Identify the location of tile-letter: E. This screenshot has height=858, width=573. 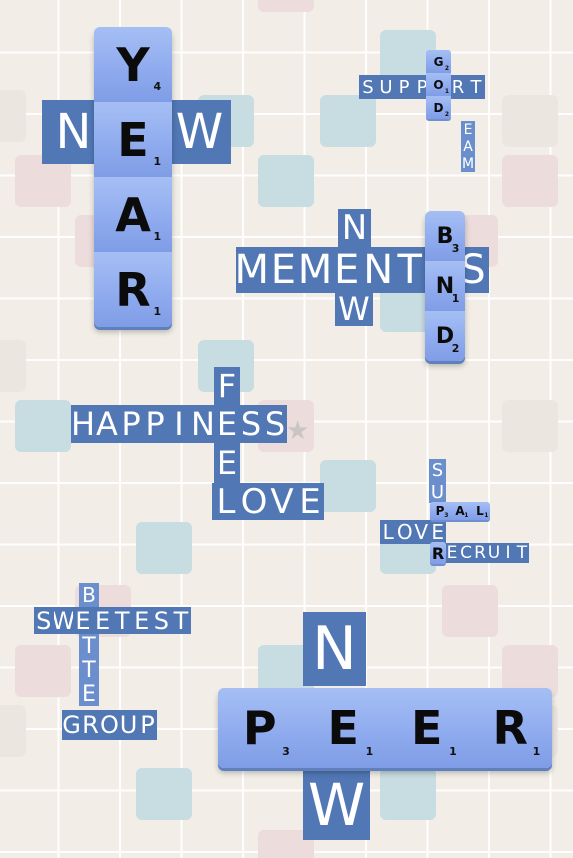
(343, 728).